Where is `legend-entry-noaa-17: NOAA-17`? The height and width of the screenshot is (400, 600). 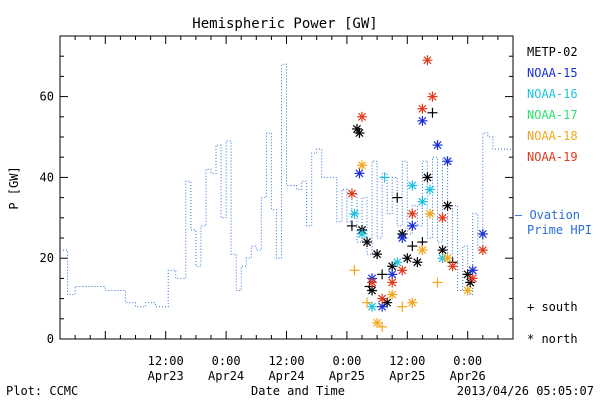 legend-entry-noaa-17: NOAA-17 is located at coordinates (552, 115).